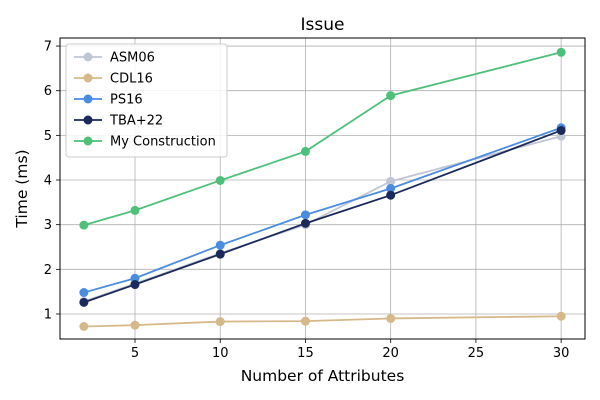 The image size is (600, 400). Describe the element at coordinates (323, 376) in the screenshot. I see `x-axis-label: Number of Attributes` at that location.